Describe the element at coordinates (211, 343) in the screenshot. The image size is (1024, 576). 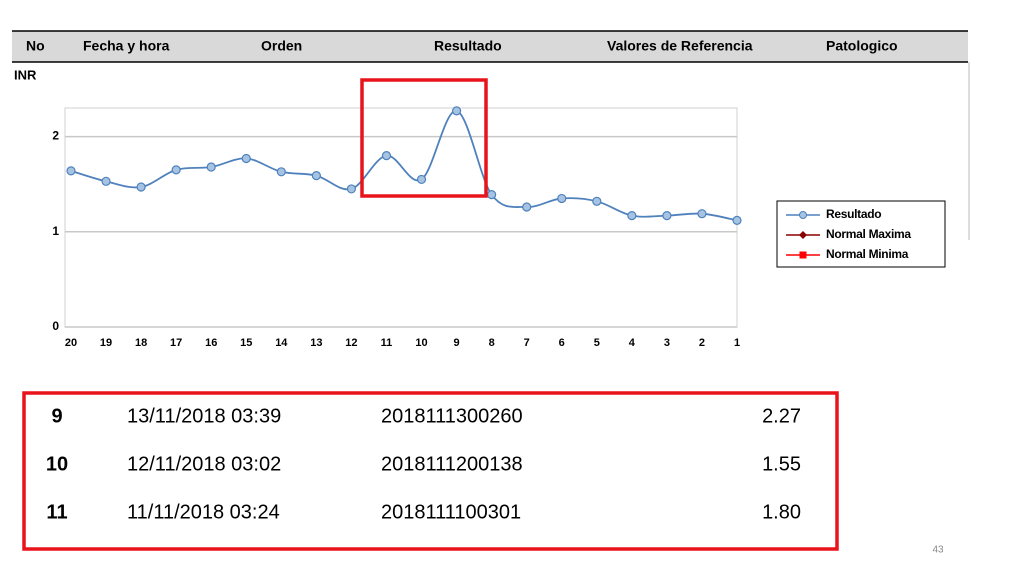
I see `x-tick-label: 16` at that location.